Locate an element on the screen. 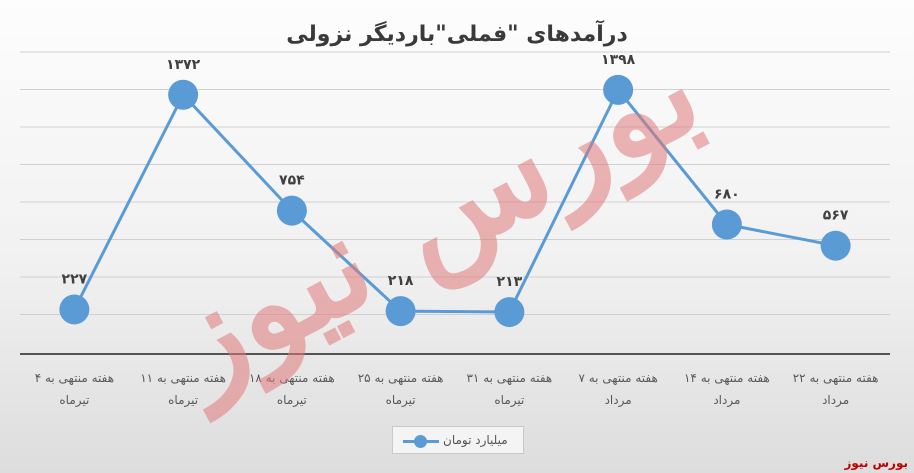  legend: میلیارد تومان is located at coordinates (458, 440).